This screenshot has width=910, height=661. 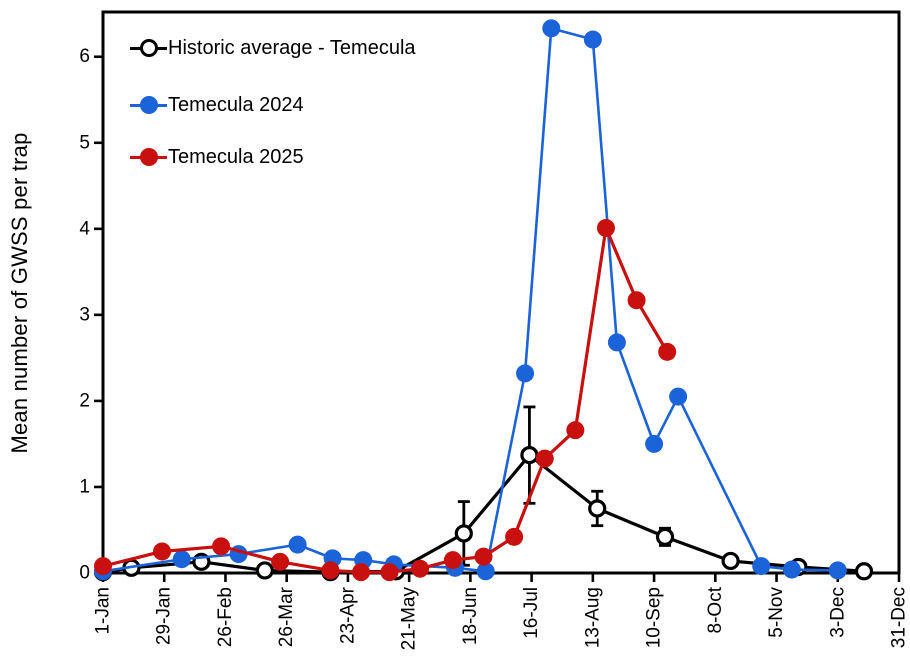 I want to click on legend-item-temecula-2025: Temecula 2025, so click(x=217, y=157).